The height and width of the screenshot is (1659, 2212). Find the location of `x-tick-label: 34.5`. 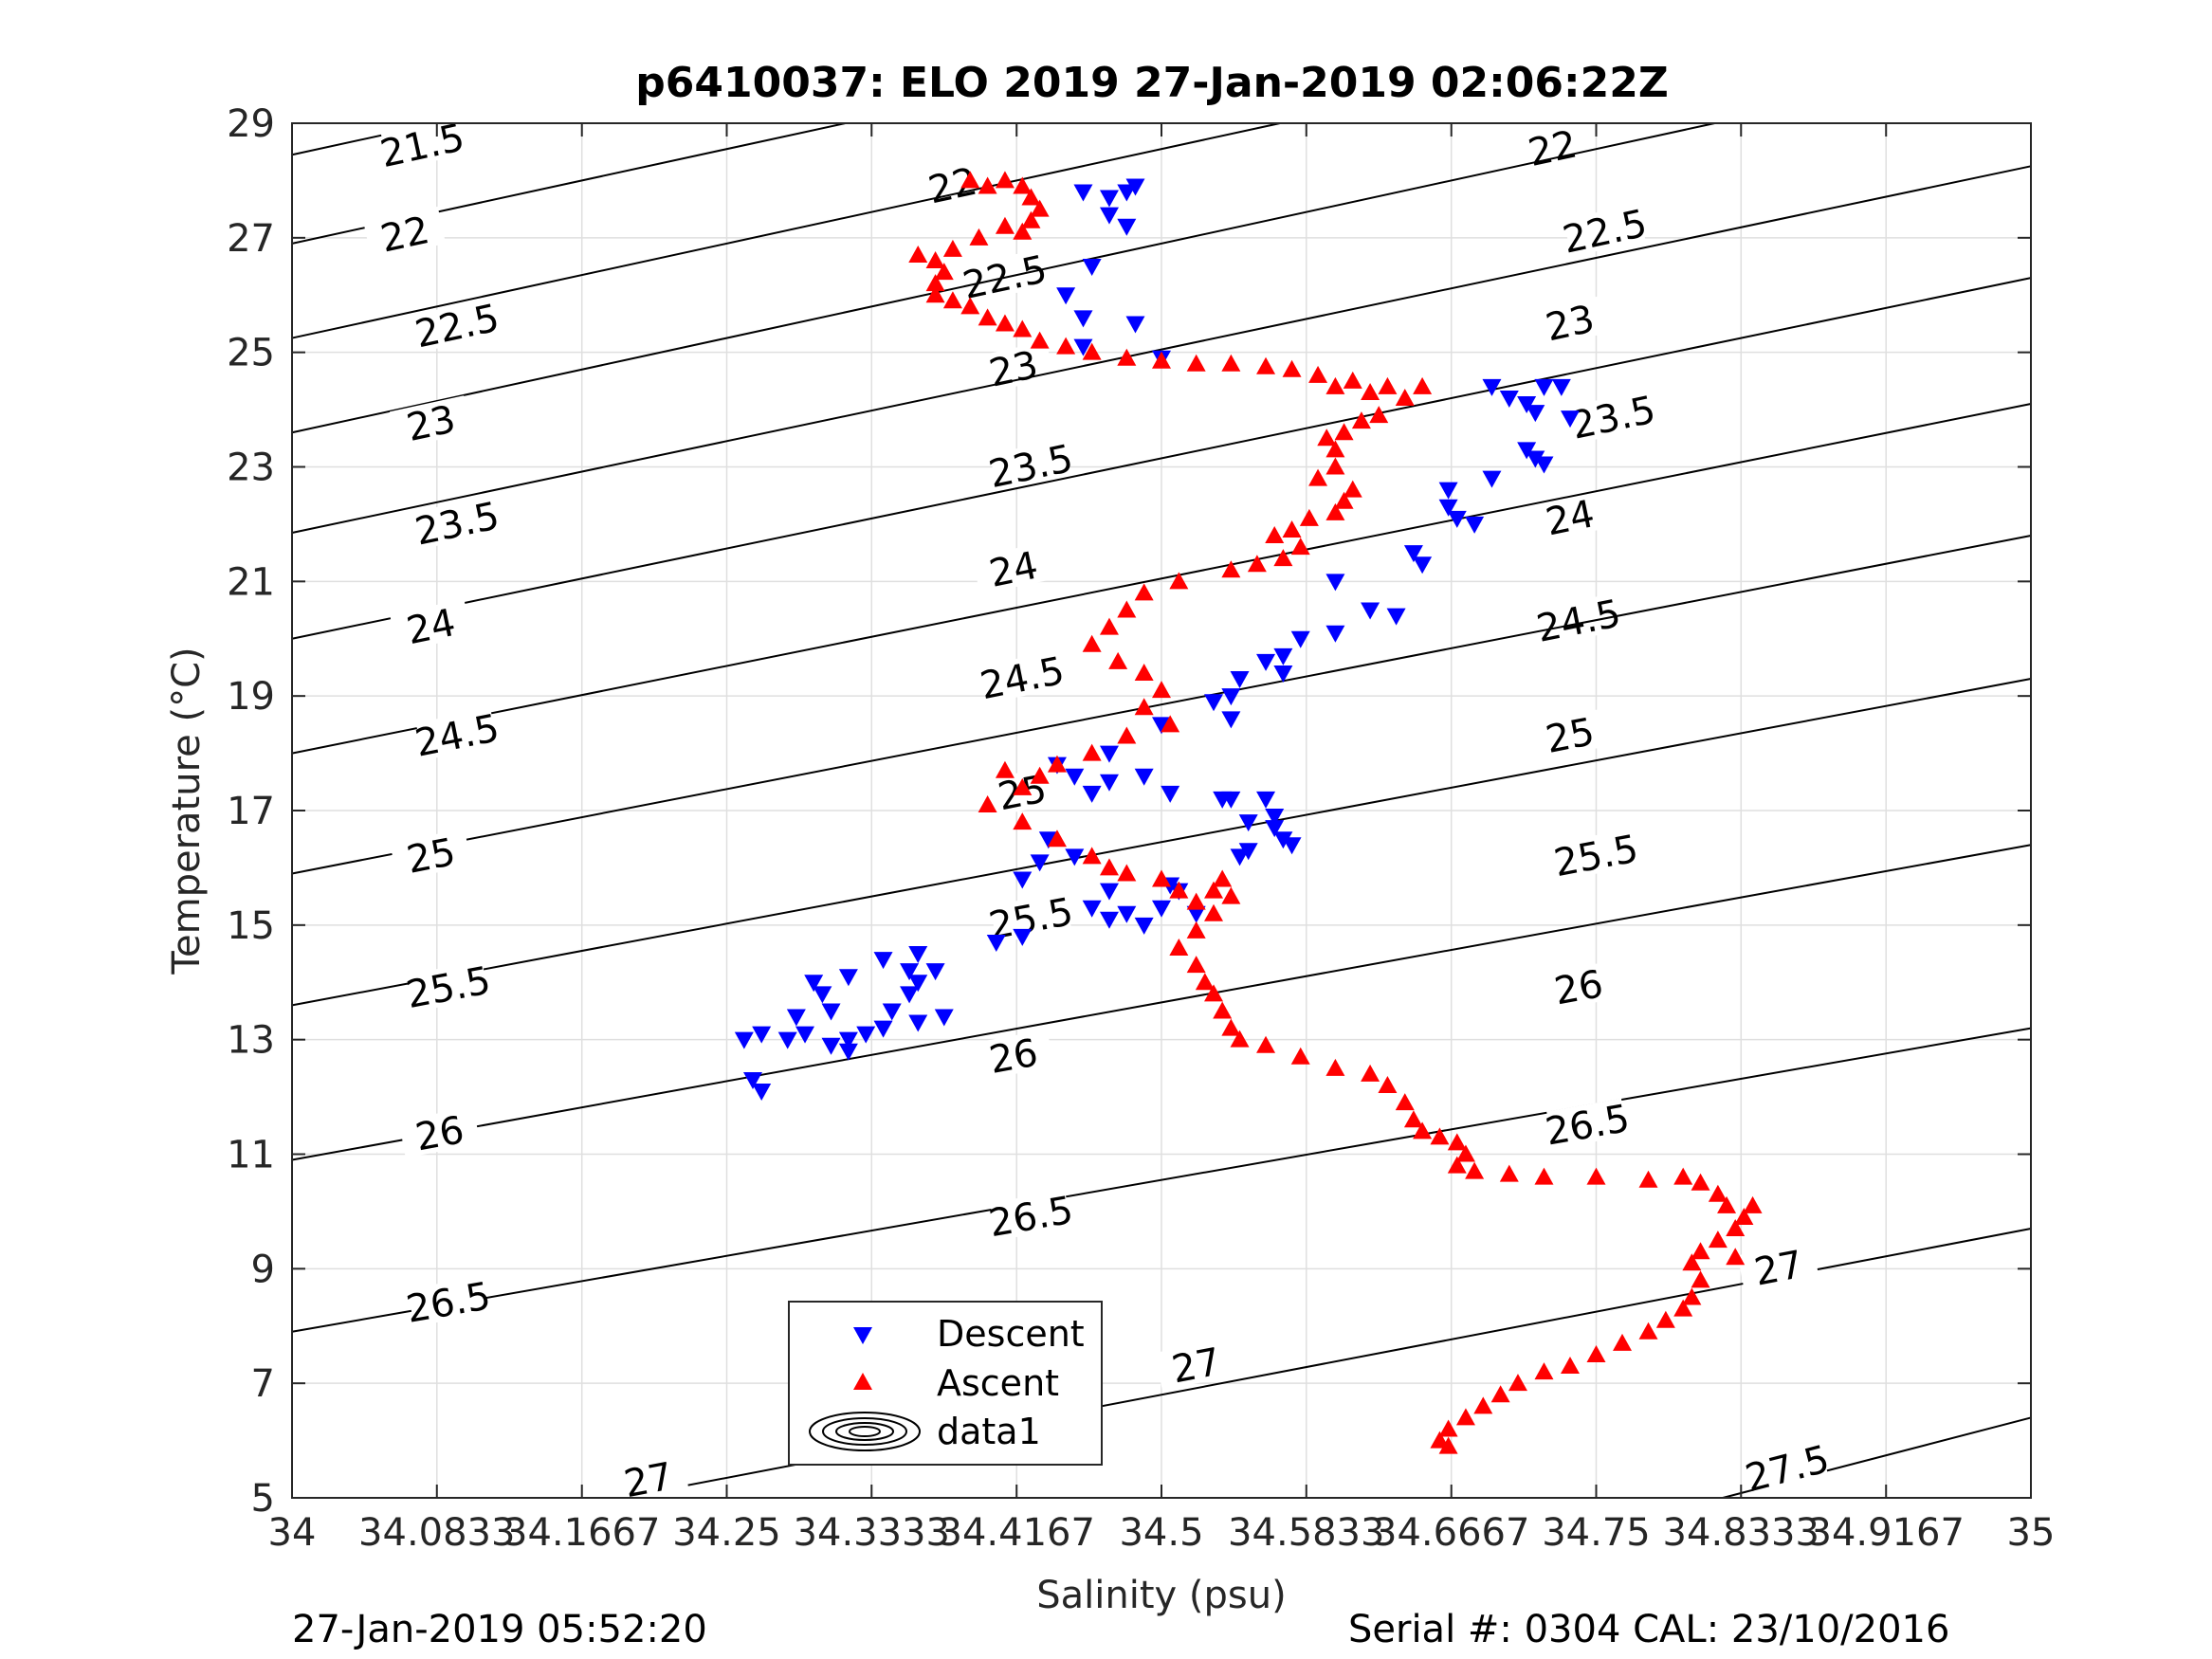

x-tick-label: 34.5 is located at coordinates (1161, 1533).